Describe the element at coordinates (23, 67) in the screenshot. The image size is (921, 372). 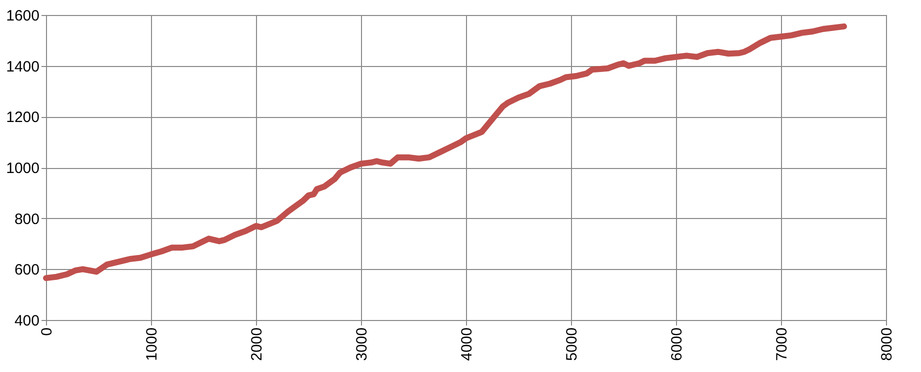
I see `y-tick-label: 1400` at that location.